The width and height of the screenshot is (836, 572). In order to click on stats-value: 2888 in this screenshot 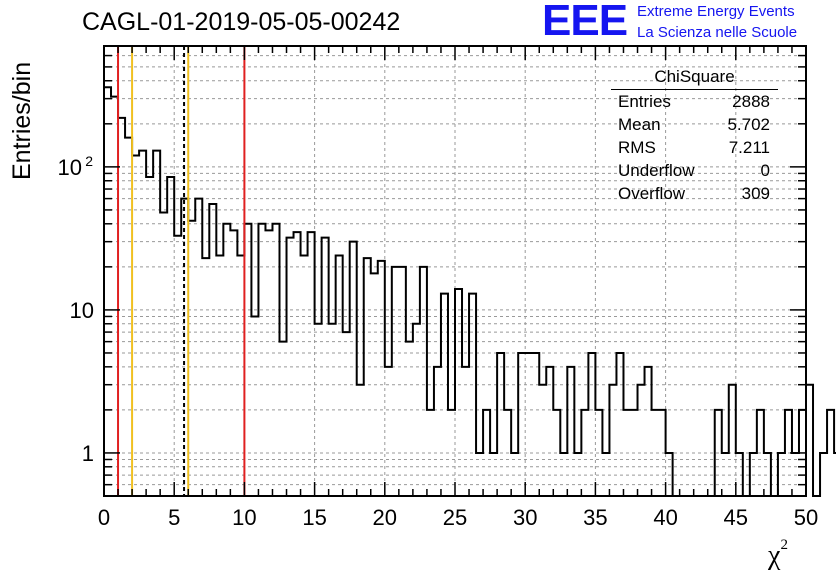, I will do `click(751, 101)`.